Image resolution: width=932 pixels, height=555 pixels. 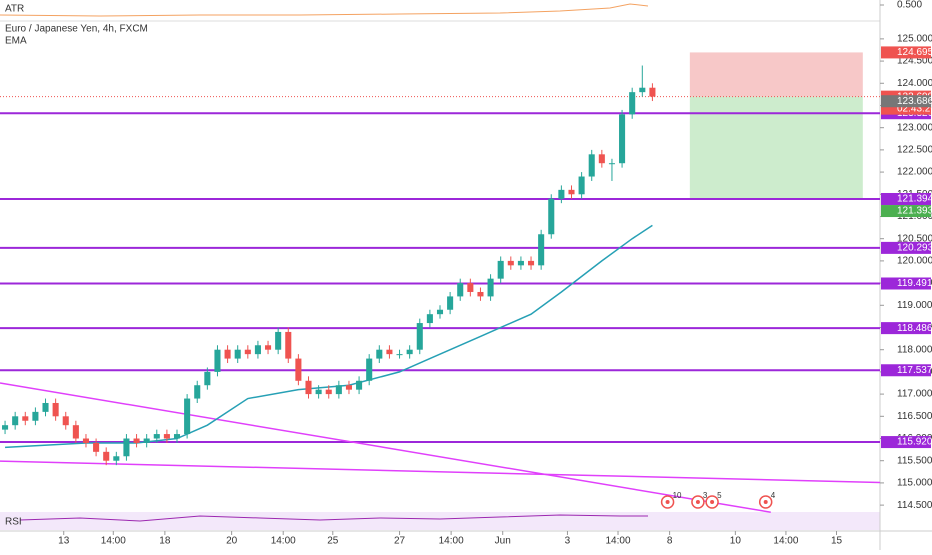 What do you see at coordinates (13, 522) in the screenshot?
I see `rsi-label: RSI` at bounding box center [13, 522].